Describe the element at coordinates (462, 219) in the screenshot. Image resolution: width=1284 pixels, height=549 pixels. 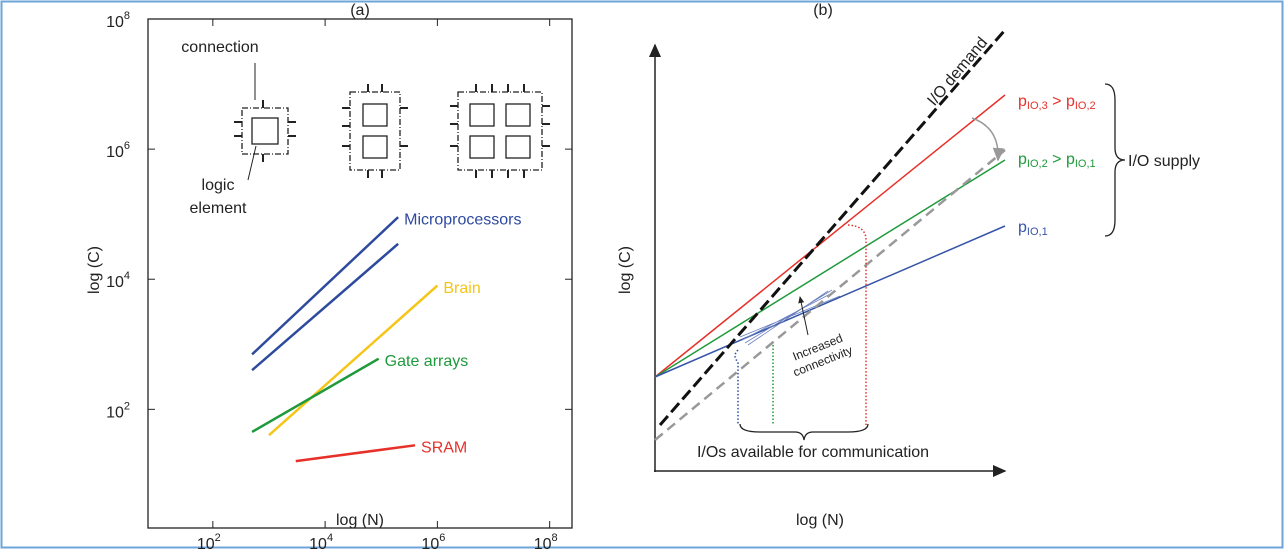
I see `series-label: Microprocessors` at that location.